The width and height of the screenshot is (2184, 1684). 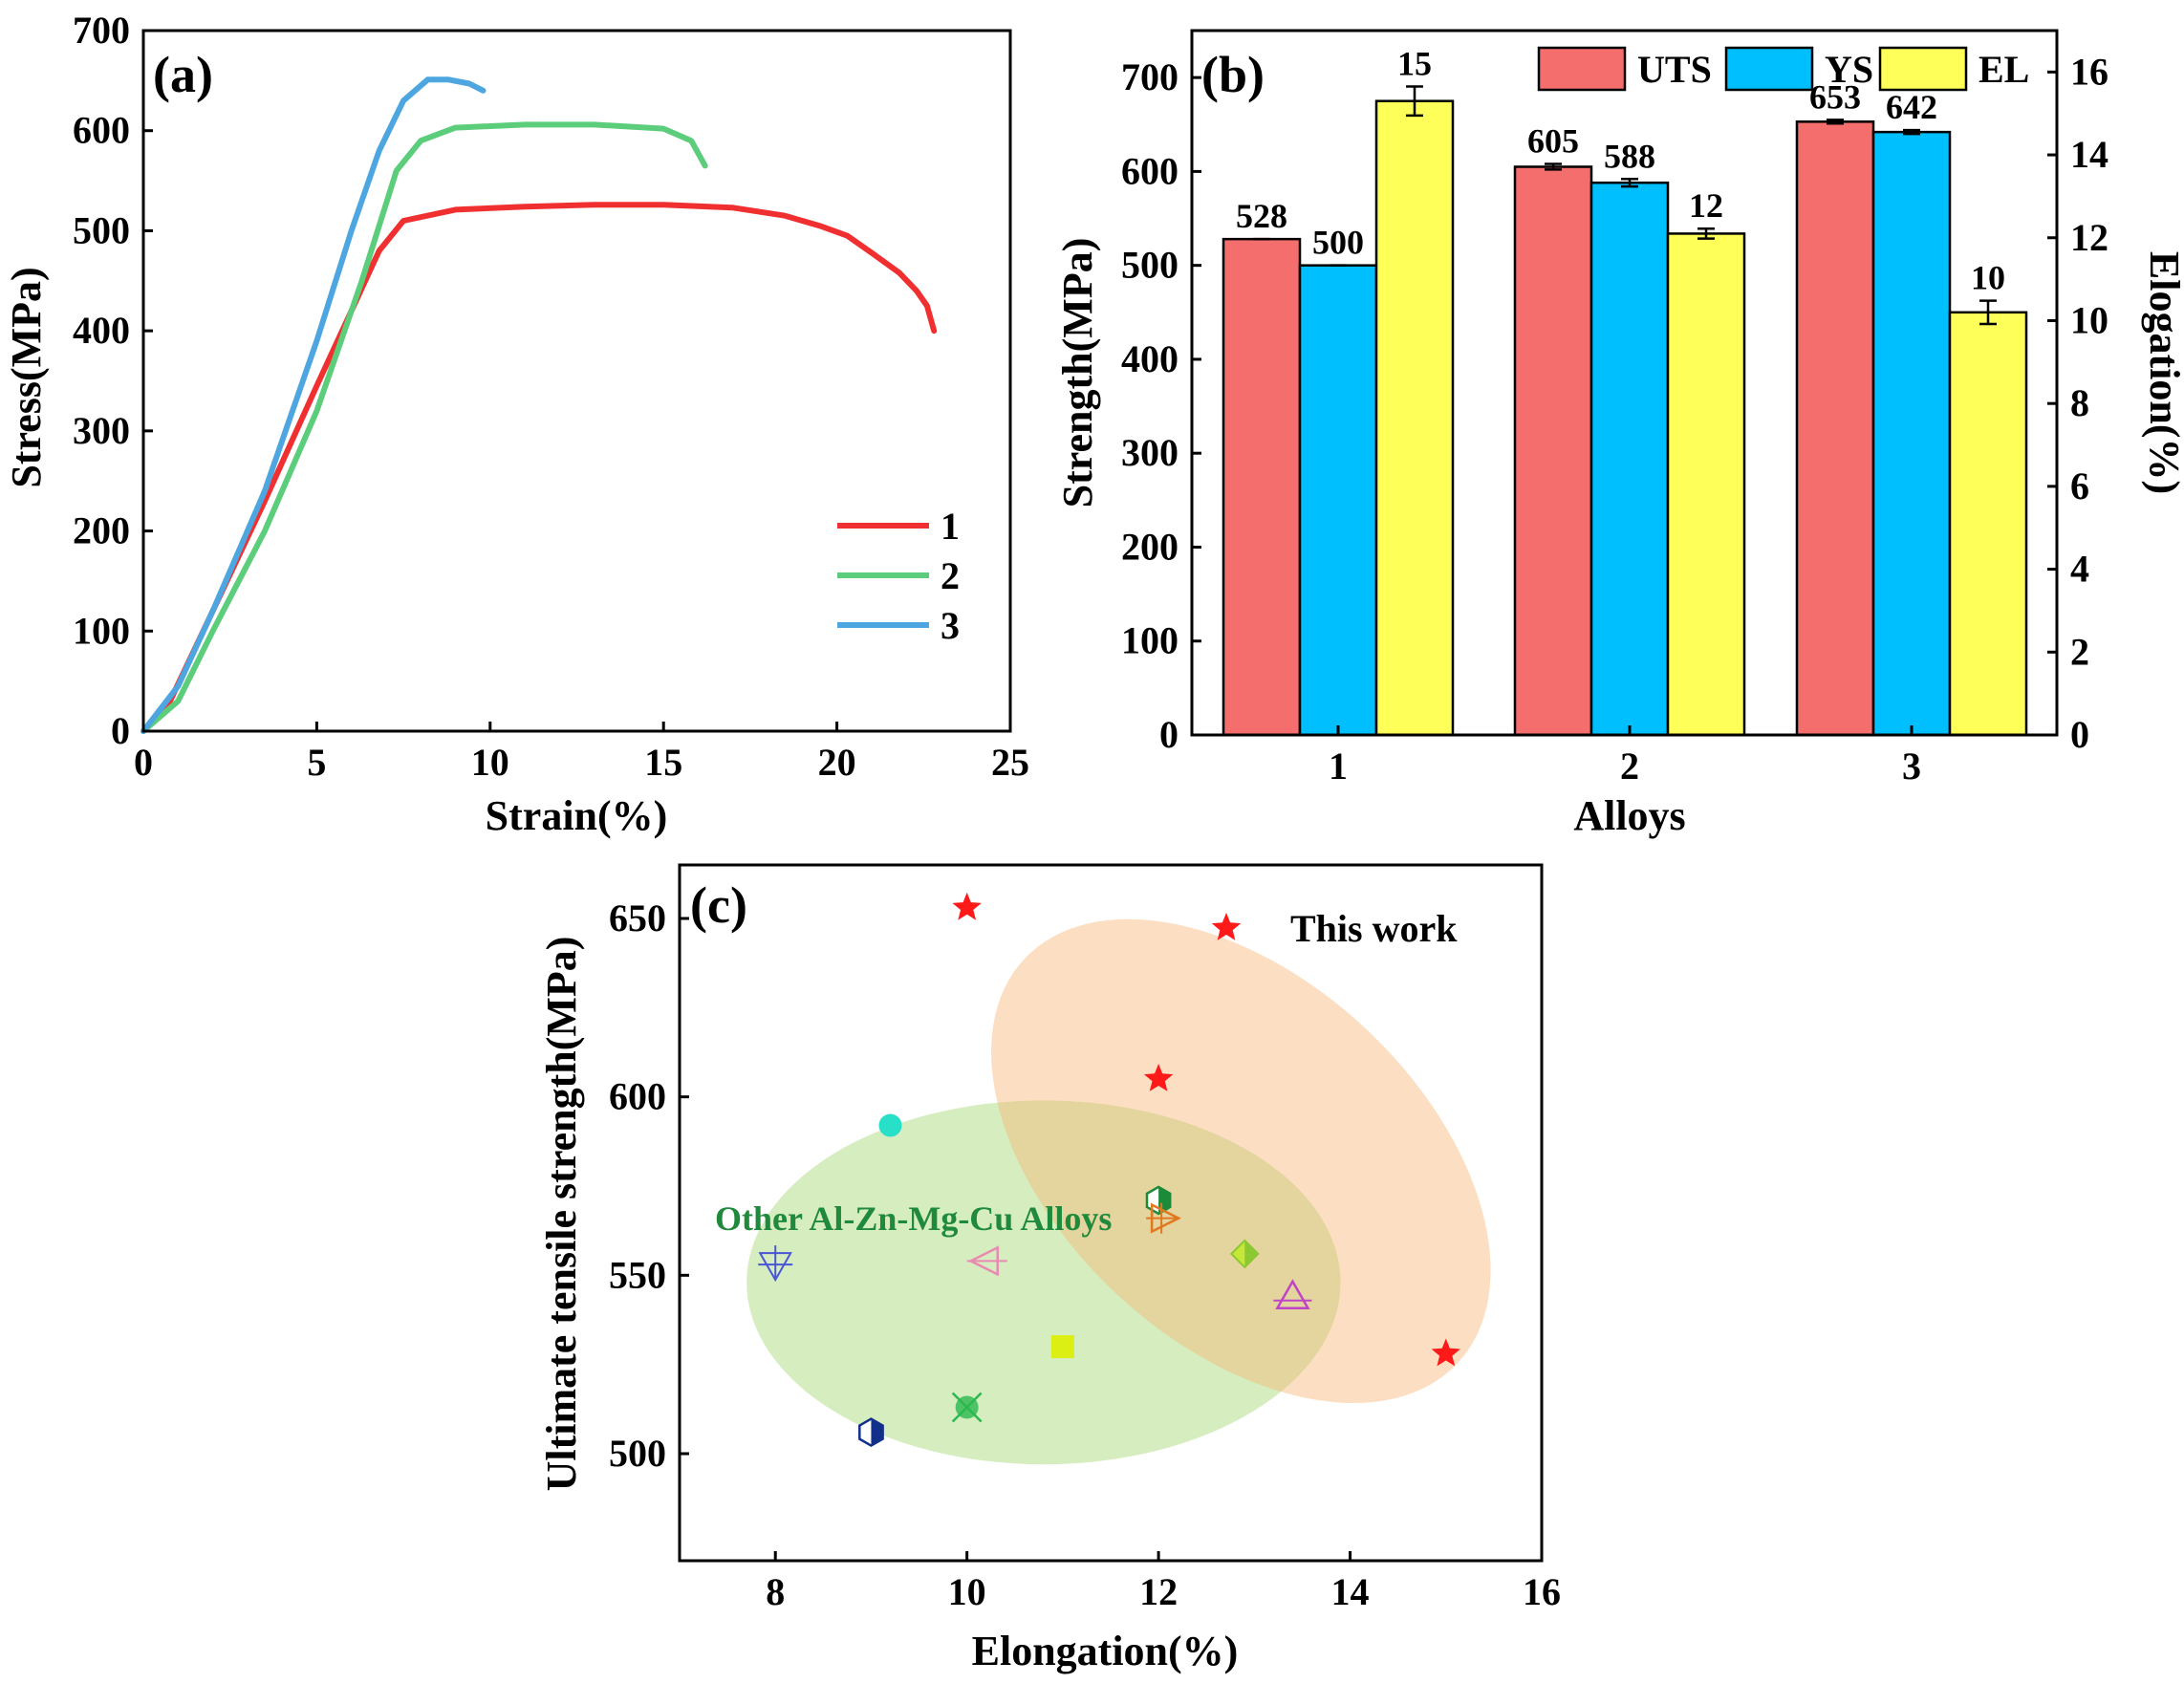 What do you see at coordinates (1010, 762) in the screenshot?
I see `panel-a-xtick-label: 25` at bounding box center [1010, 762].